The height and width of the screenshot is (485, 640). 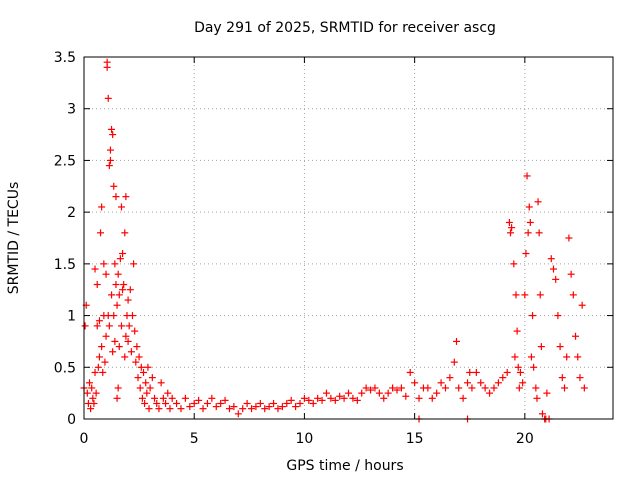 I want to click on y-tick-label: 2, so click(x=71, y=213).